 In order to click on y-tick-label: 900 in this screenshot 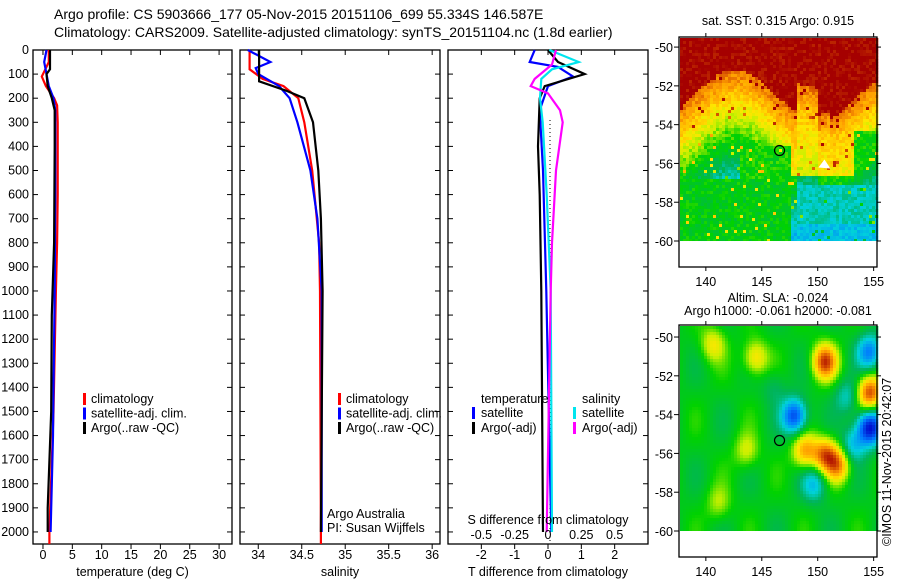, I will do `click(18, 267)`.